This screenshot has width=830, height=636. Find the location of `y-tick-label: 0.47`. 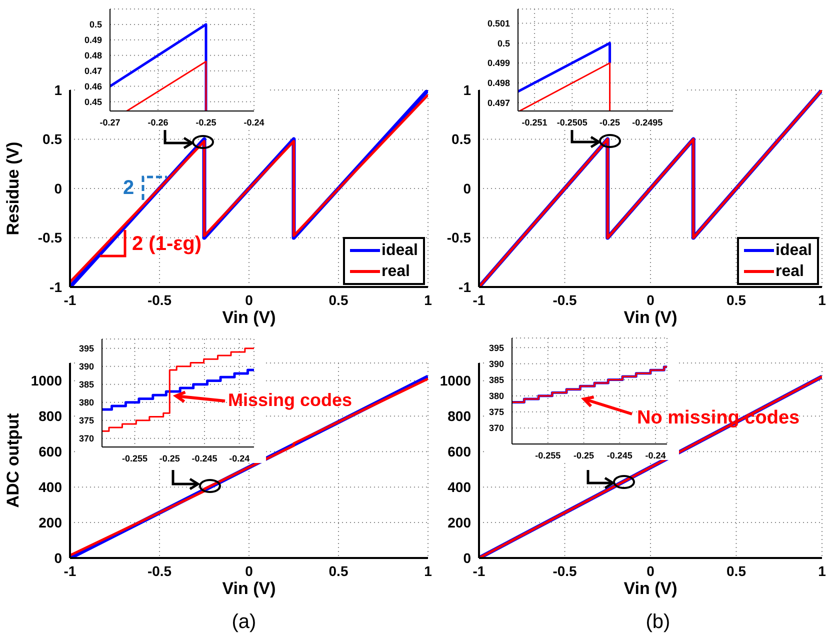

y-tick-label: 0.47 is located at coordinates (93, 71).